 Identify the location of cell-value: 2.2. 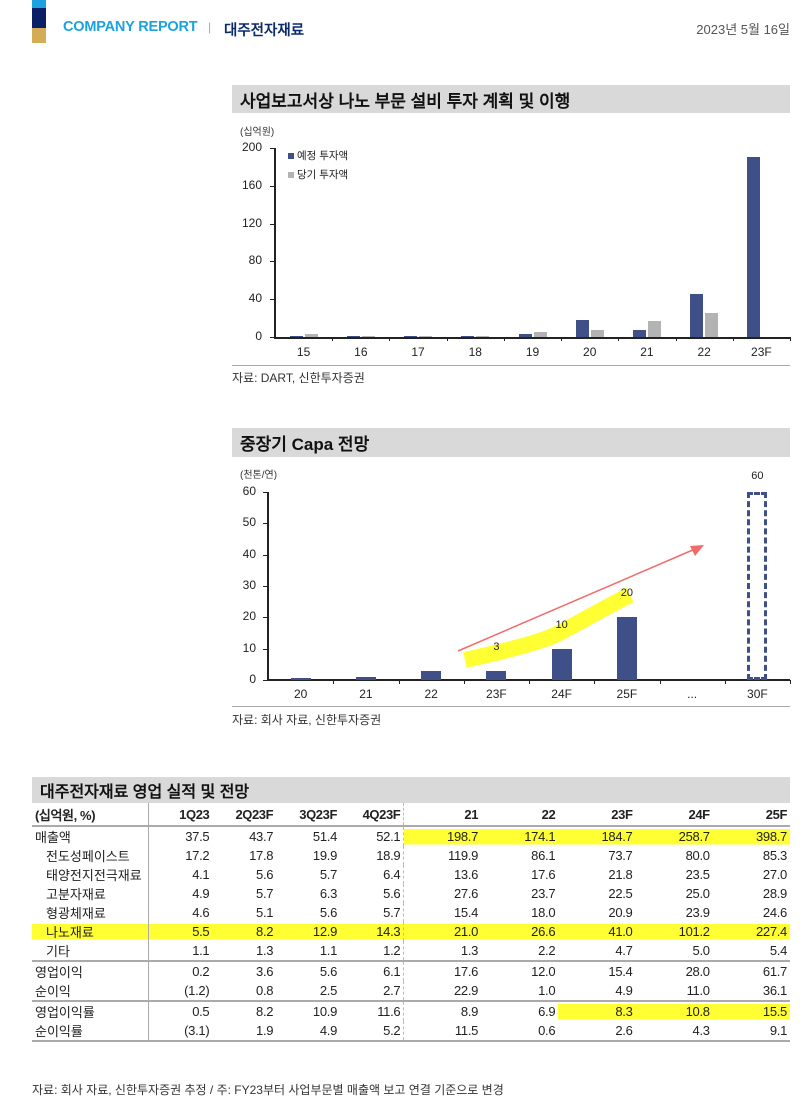
(547, 950).